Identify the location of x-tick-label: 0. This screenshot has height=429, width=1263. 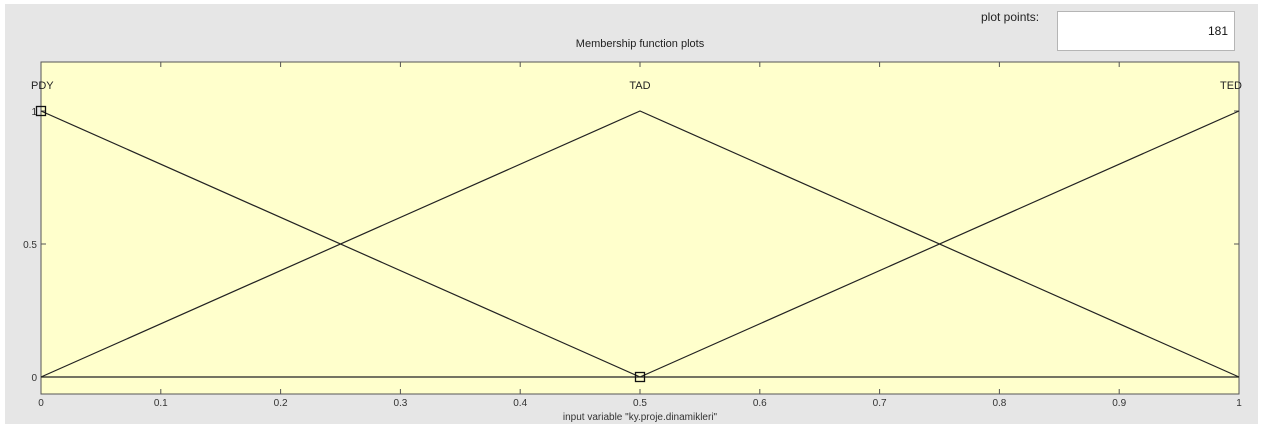
(41, 403).